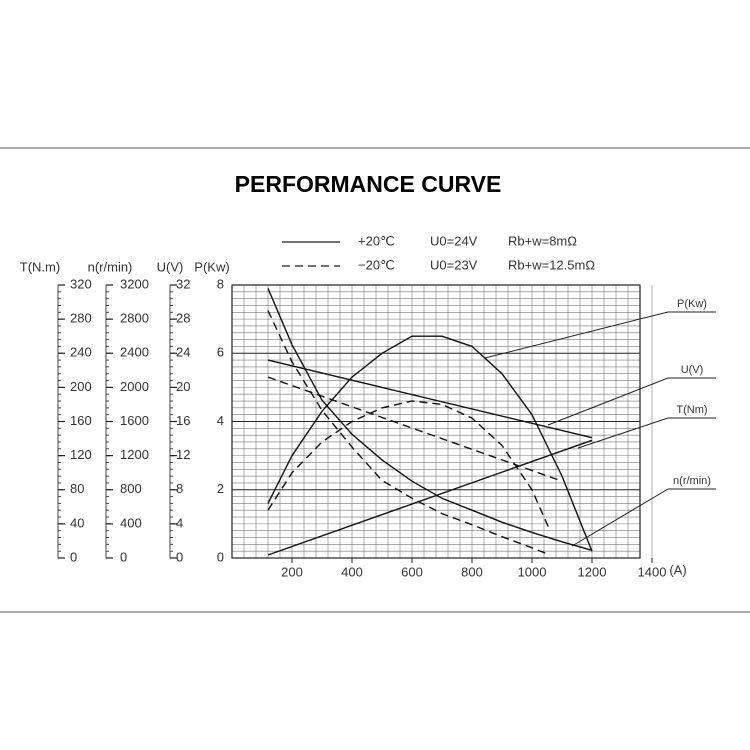 This screenshot has width=750, height=750. Describe the element at coordinates (376, 240) in the screenshot. I see `legend-temperature: +20℃` at that location.